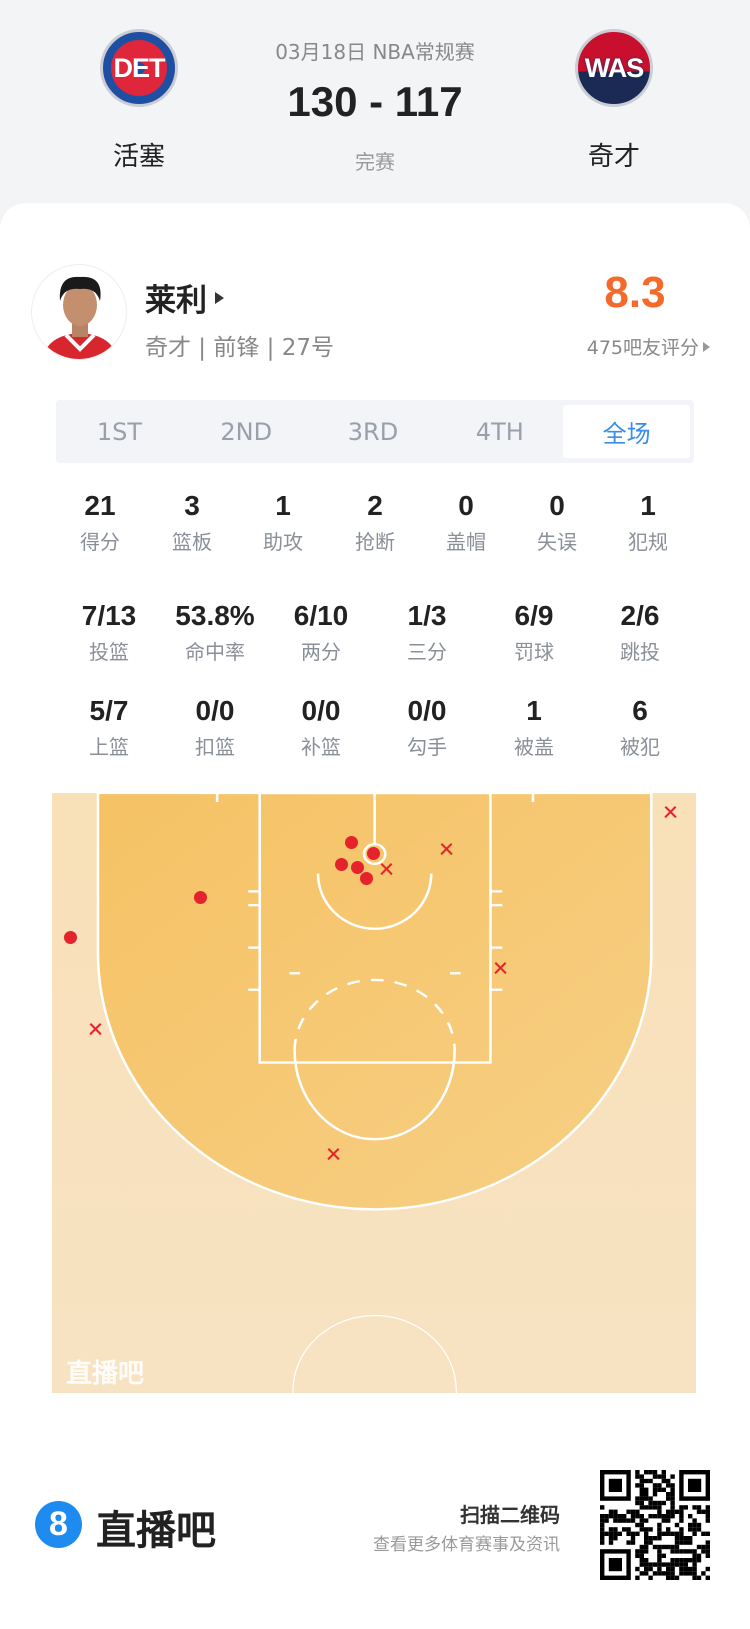  What do you see at coordinates (109, 652) in the screenshot?
I see `stat-label: 投篮` at bounding box center [109, 652].